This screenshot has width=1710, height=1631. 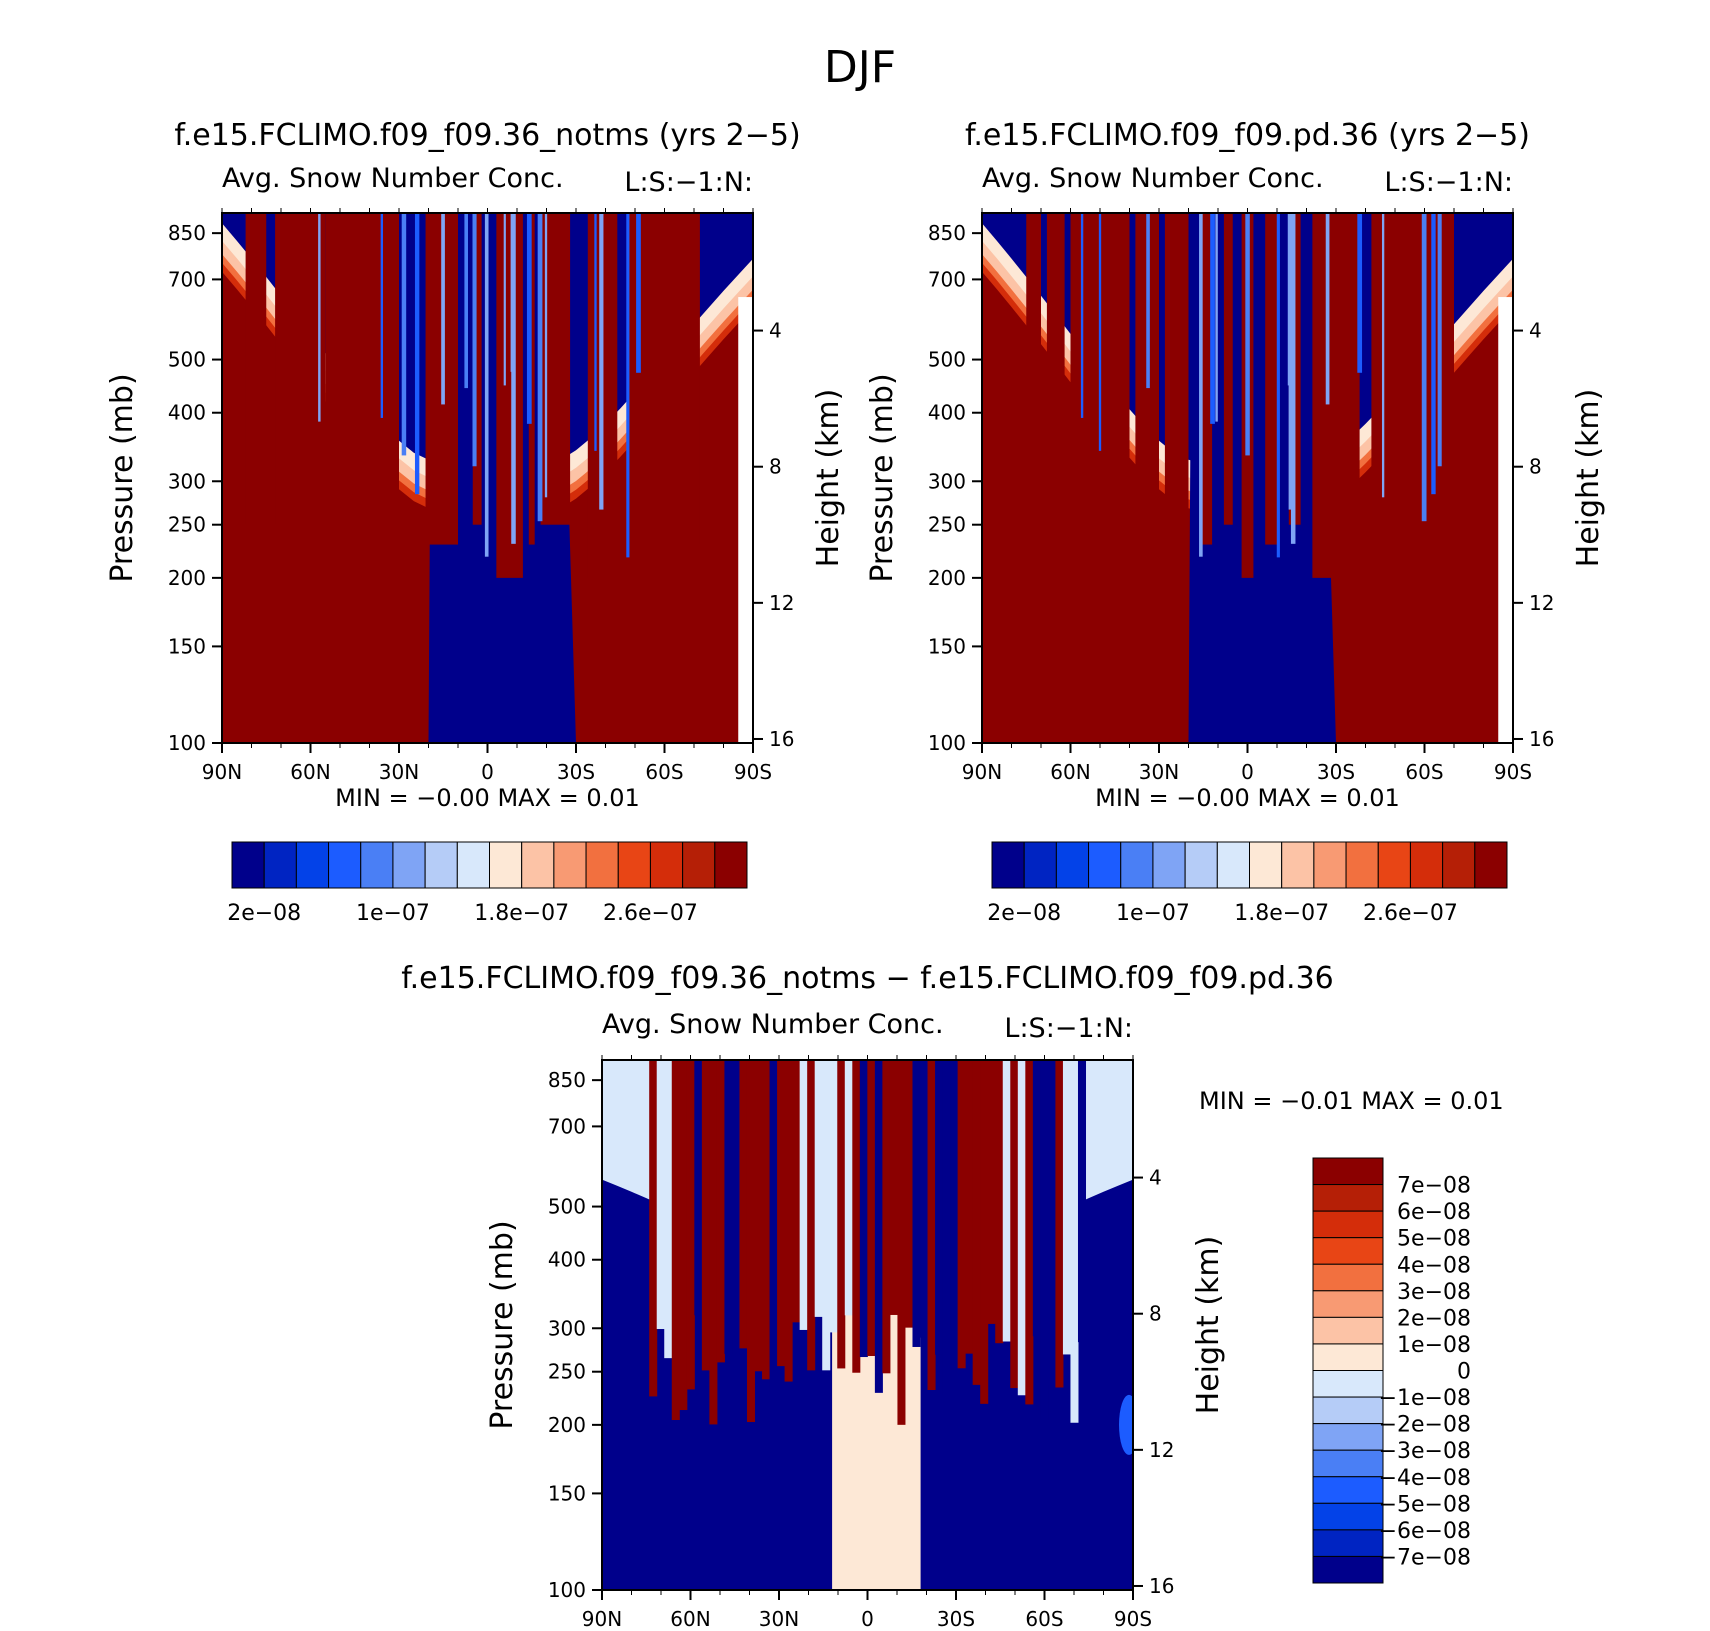 What do you see at coordinates (521, 913) in the screenshot?
I see `colorbar-tick-label: 1.8e−07` at bounding box center [521, 913].